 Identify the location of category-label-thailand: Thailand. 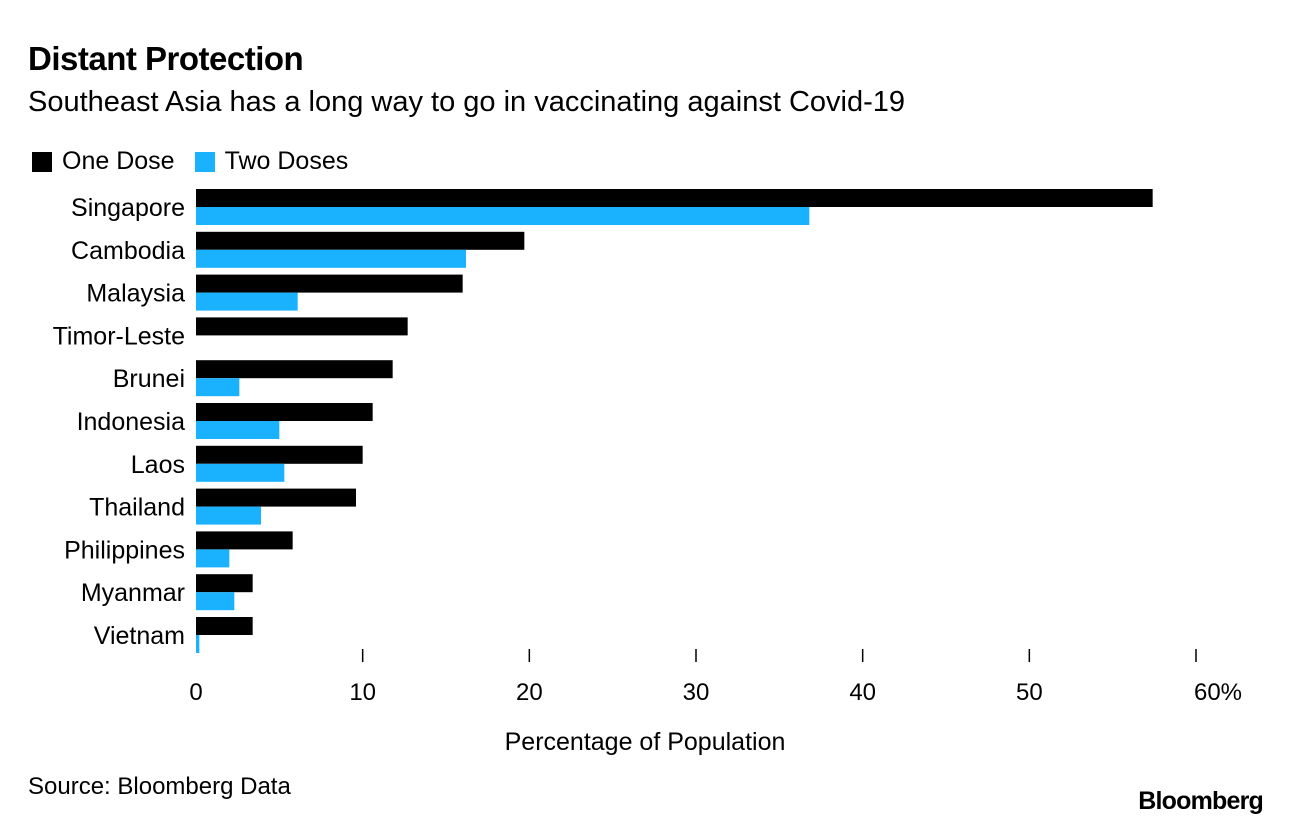
(137, 508).